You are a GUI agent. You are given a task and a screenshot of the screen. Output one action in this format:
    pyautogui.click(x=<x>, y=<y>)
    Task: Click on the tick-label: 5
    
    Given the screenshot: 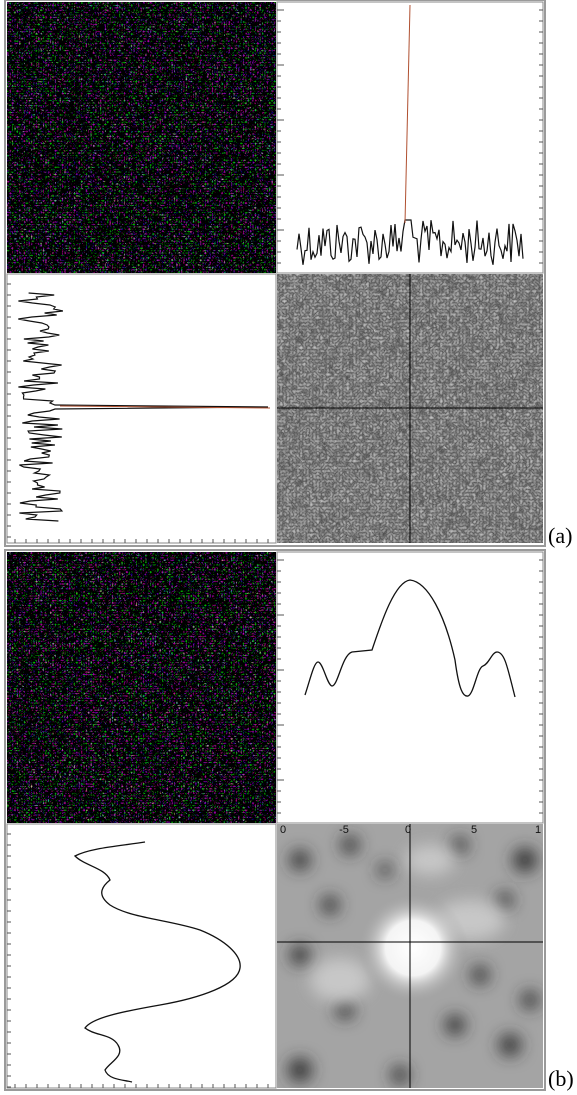 What is the action you would take?
    pyautogui.click(x=474, y=830)
    